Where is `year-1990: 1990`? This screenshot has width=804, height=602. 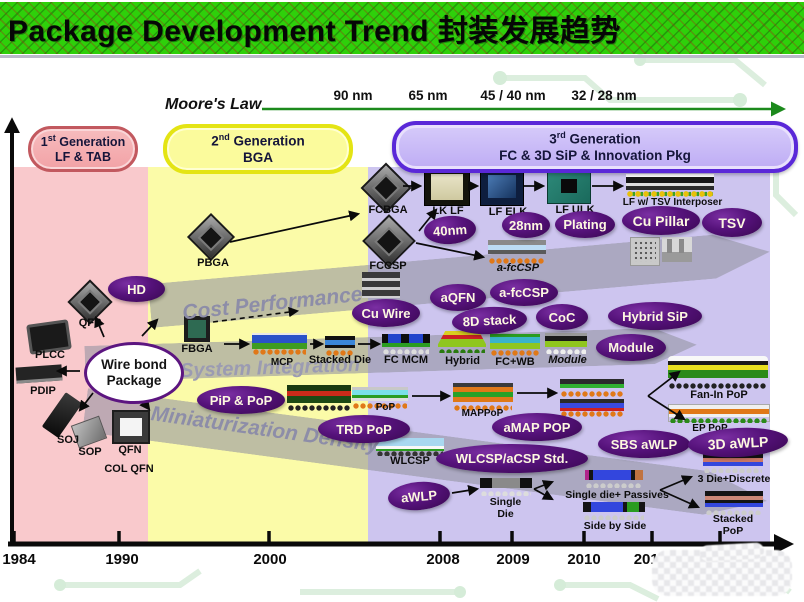
year-1990: 1990 is located at coordinates (122, 559).